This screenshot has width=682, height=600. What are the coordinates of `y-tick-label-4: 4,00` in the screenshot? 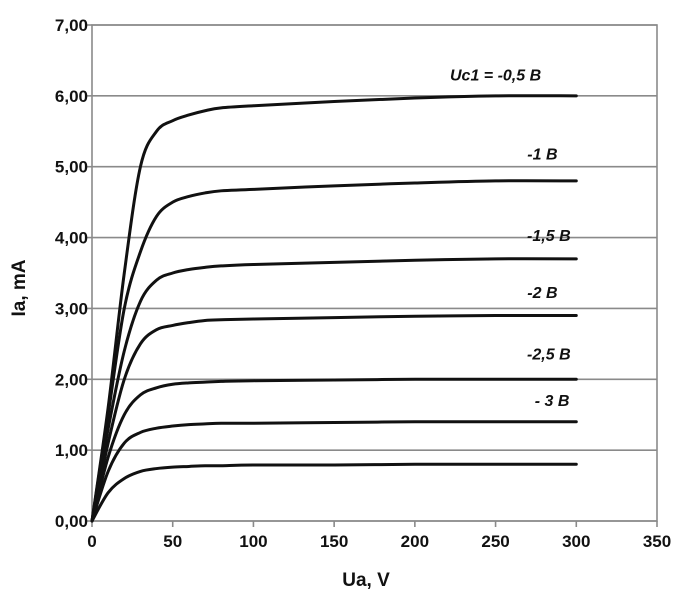 It's located at (71, 238).